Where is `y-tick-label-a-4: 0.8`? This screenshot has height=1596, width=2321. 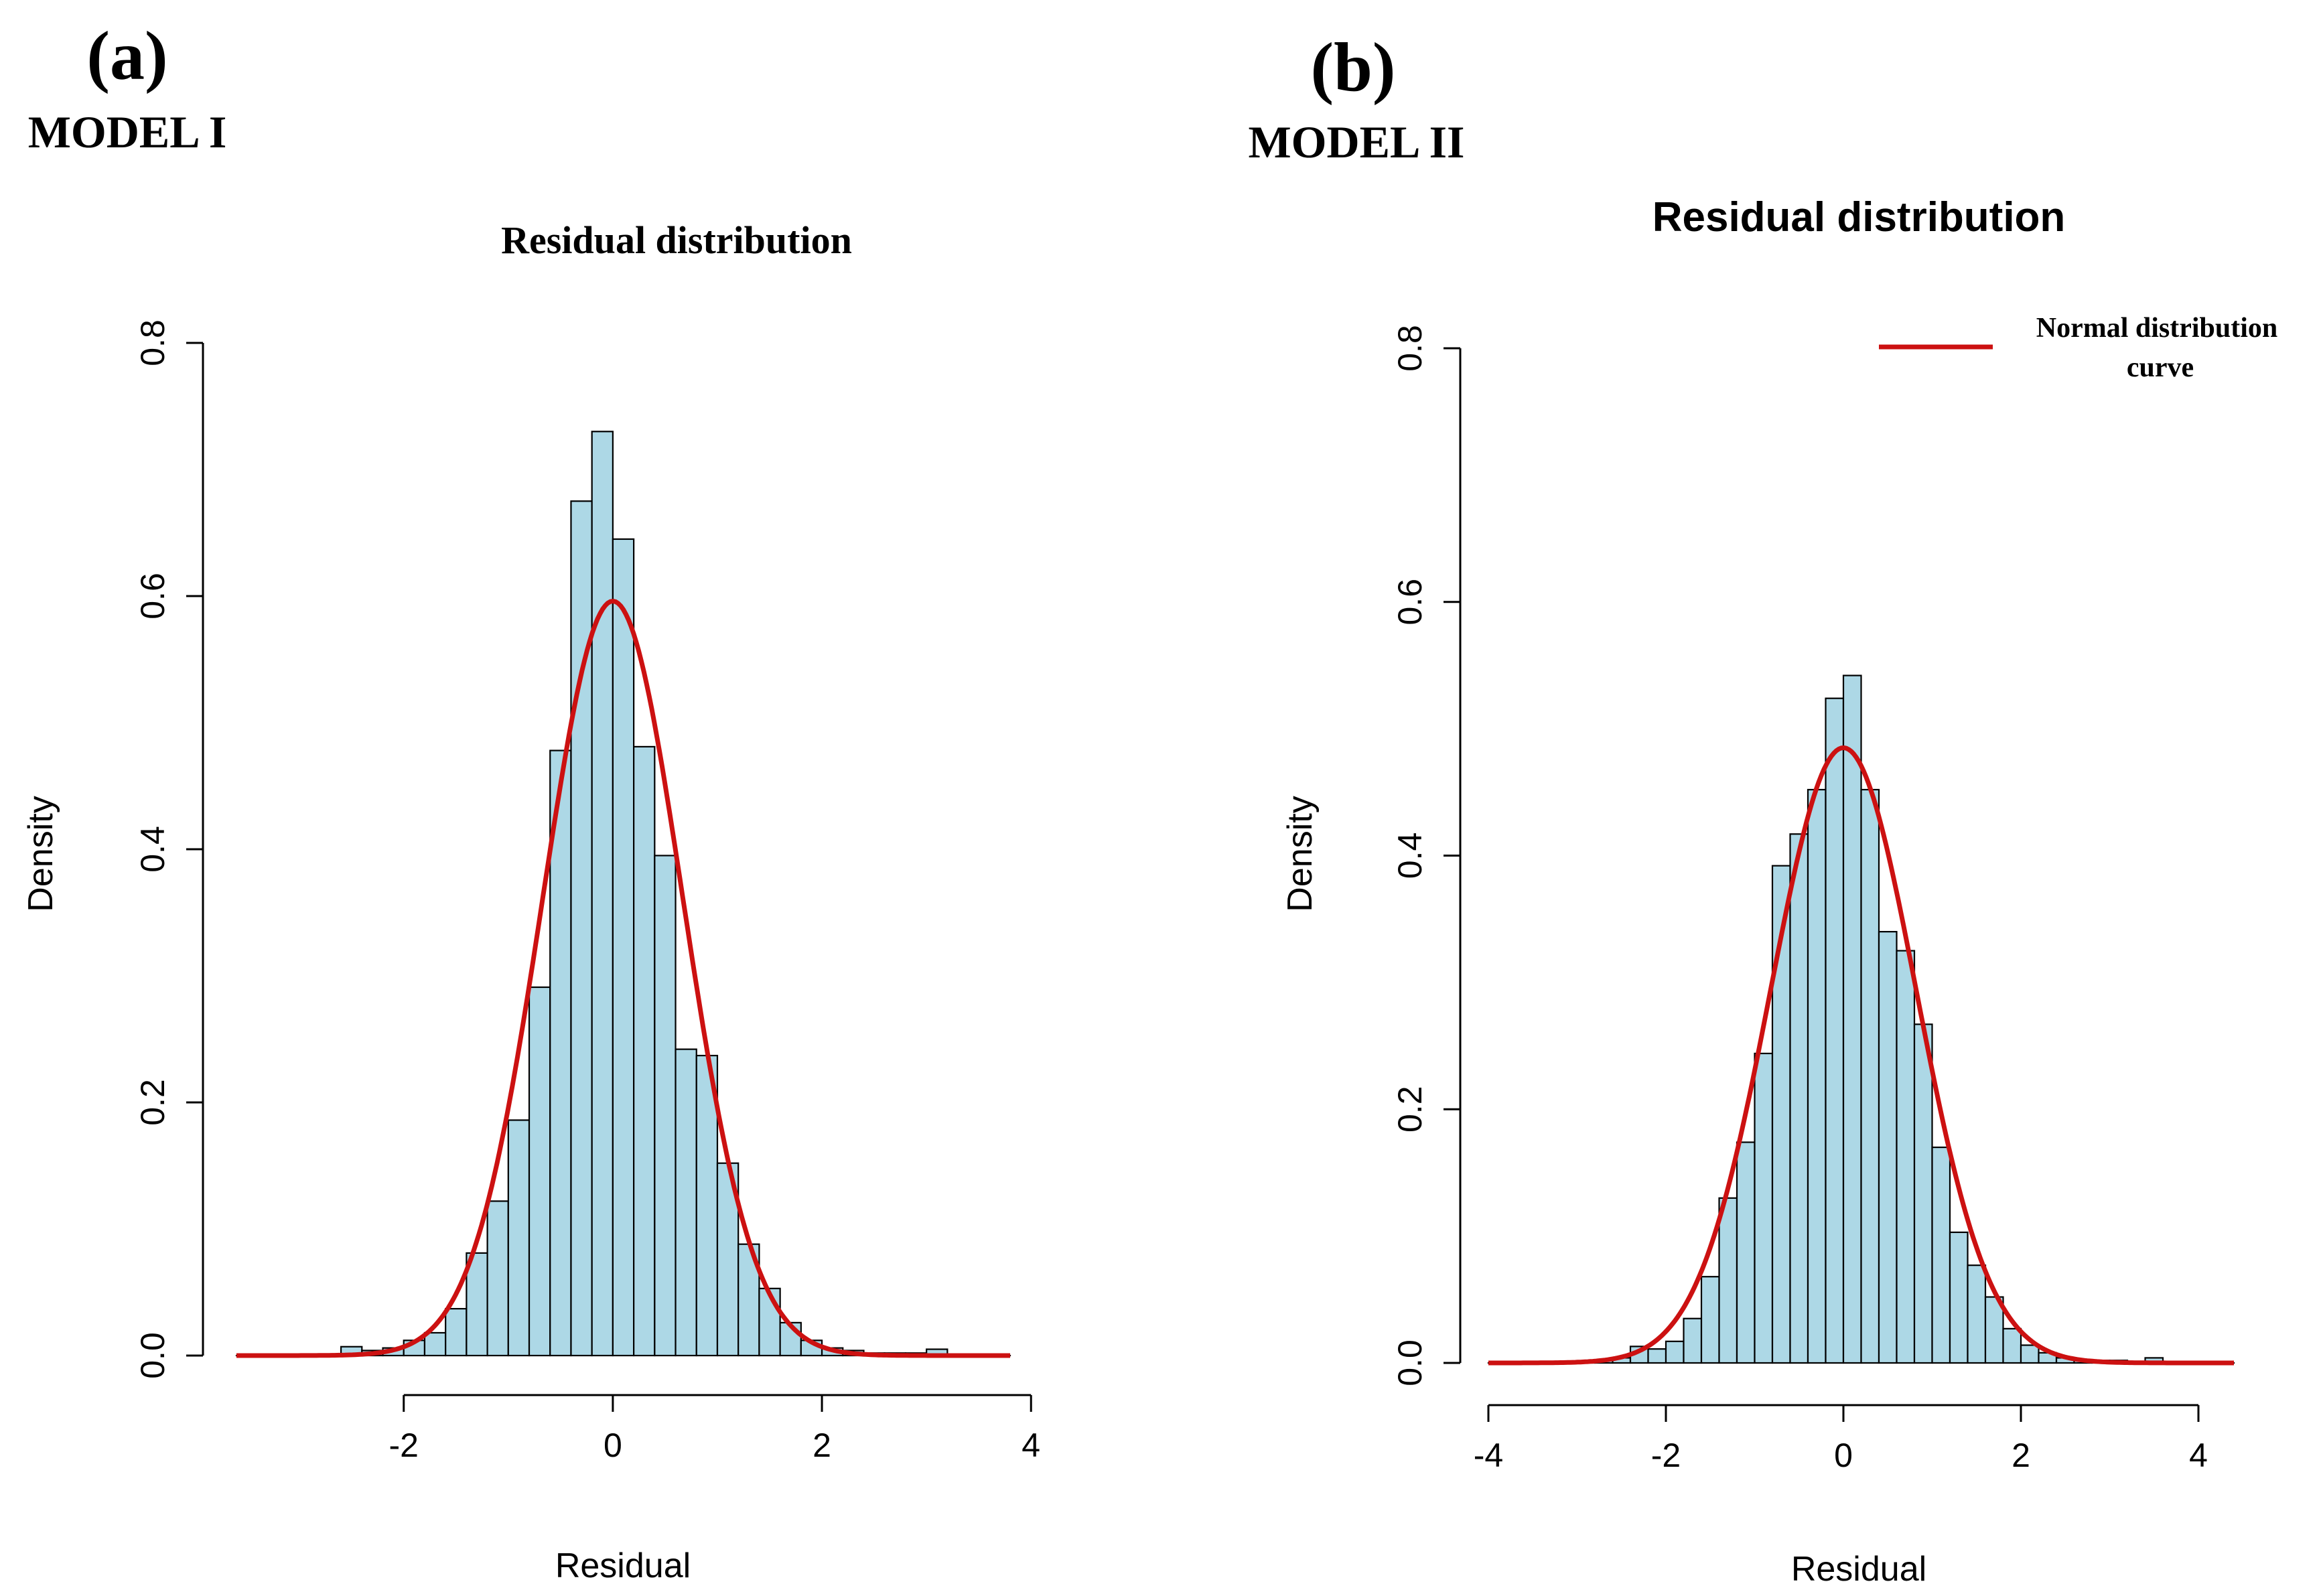 y-tick-label-a-4: 0.8 is located at coordinates (152, 342).